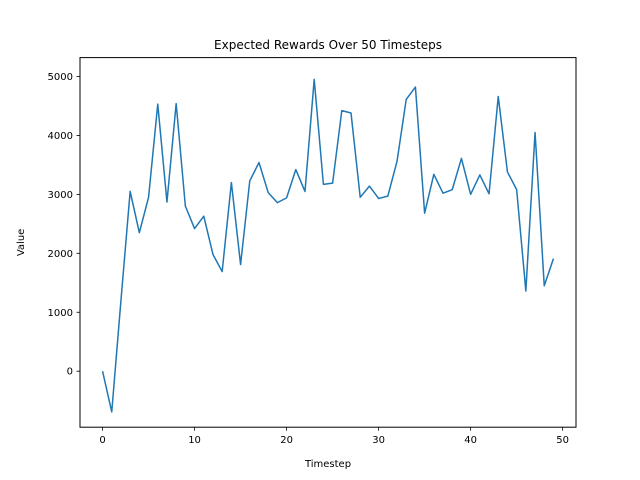 The image size is (640, 480). What do you see at coordinates (60, 254) in the screenshot?
I see `y-tick-label: 2000` at bounding box center [60, 254].